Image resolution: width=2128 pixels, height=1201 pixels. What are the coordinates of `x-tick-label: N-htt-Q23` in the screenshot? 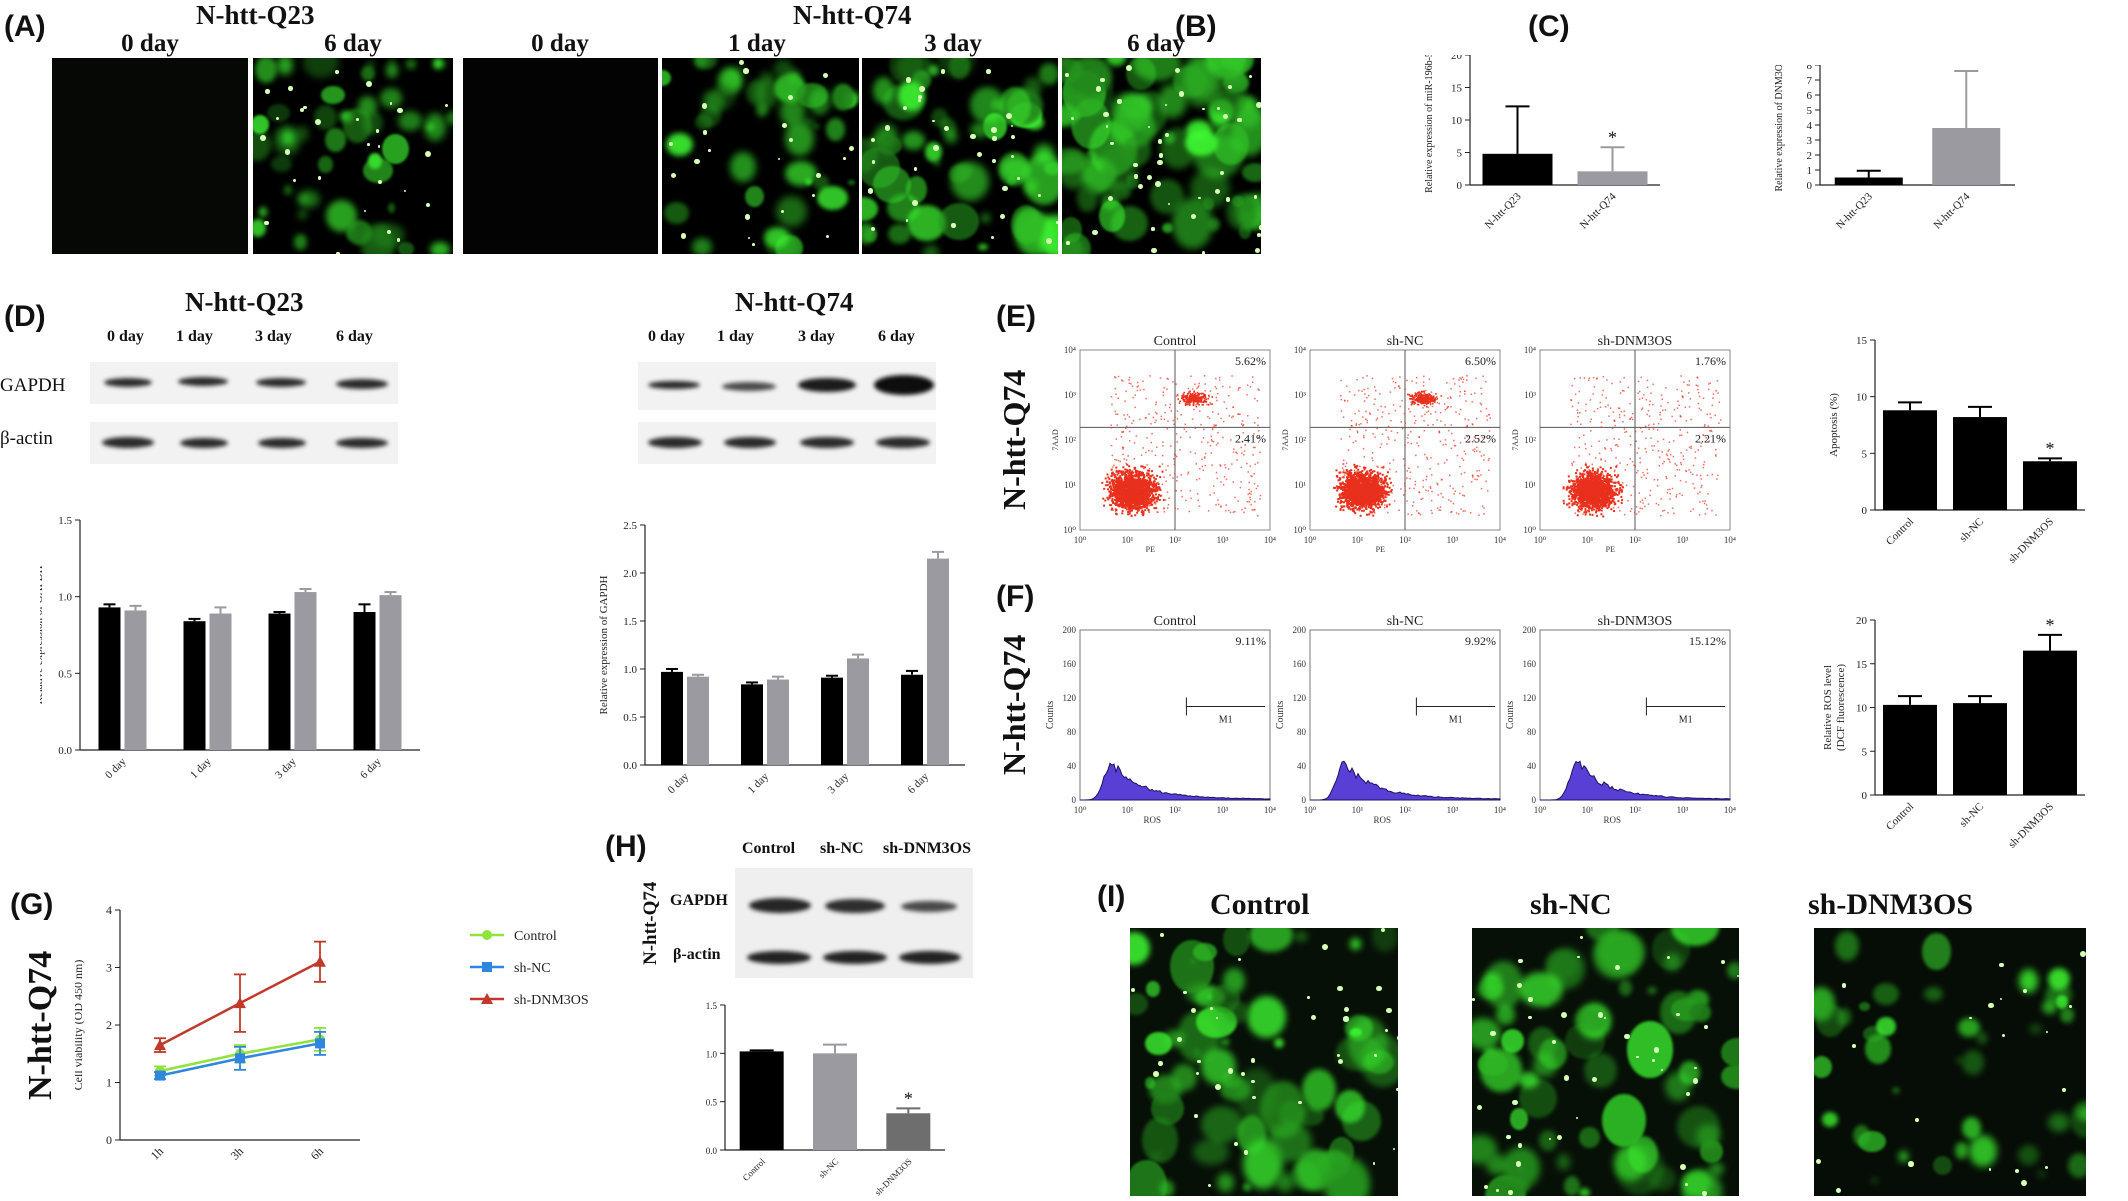 It's located at (1854, 210).